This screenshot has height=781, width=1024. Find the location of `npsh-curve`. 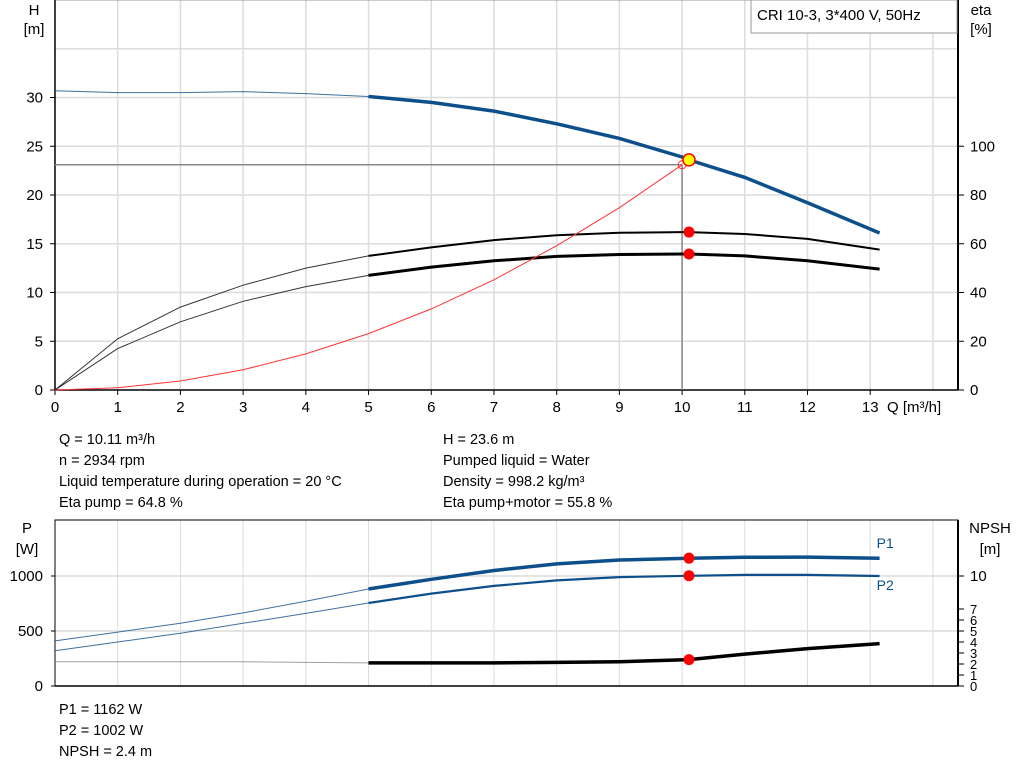

npsh-curve is located at coordinates (624, 653).